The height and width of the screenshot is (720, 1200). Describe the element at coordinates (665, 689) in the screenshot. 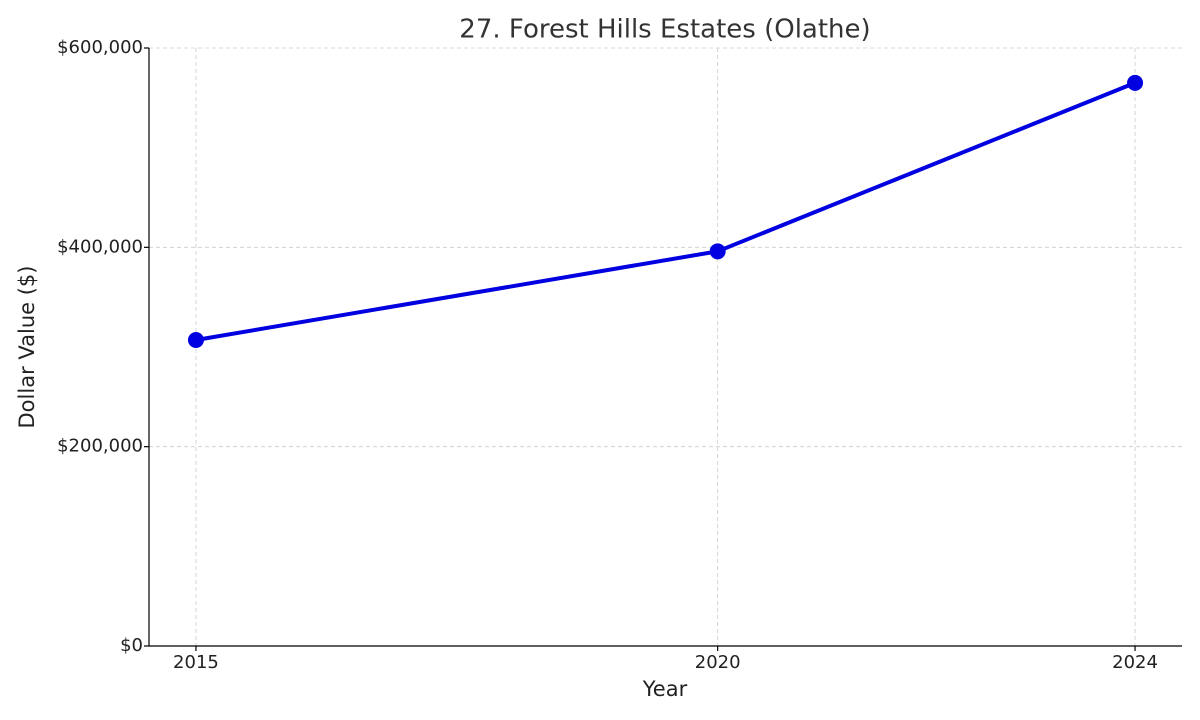

I see `x-axis-label: Year` at that location.